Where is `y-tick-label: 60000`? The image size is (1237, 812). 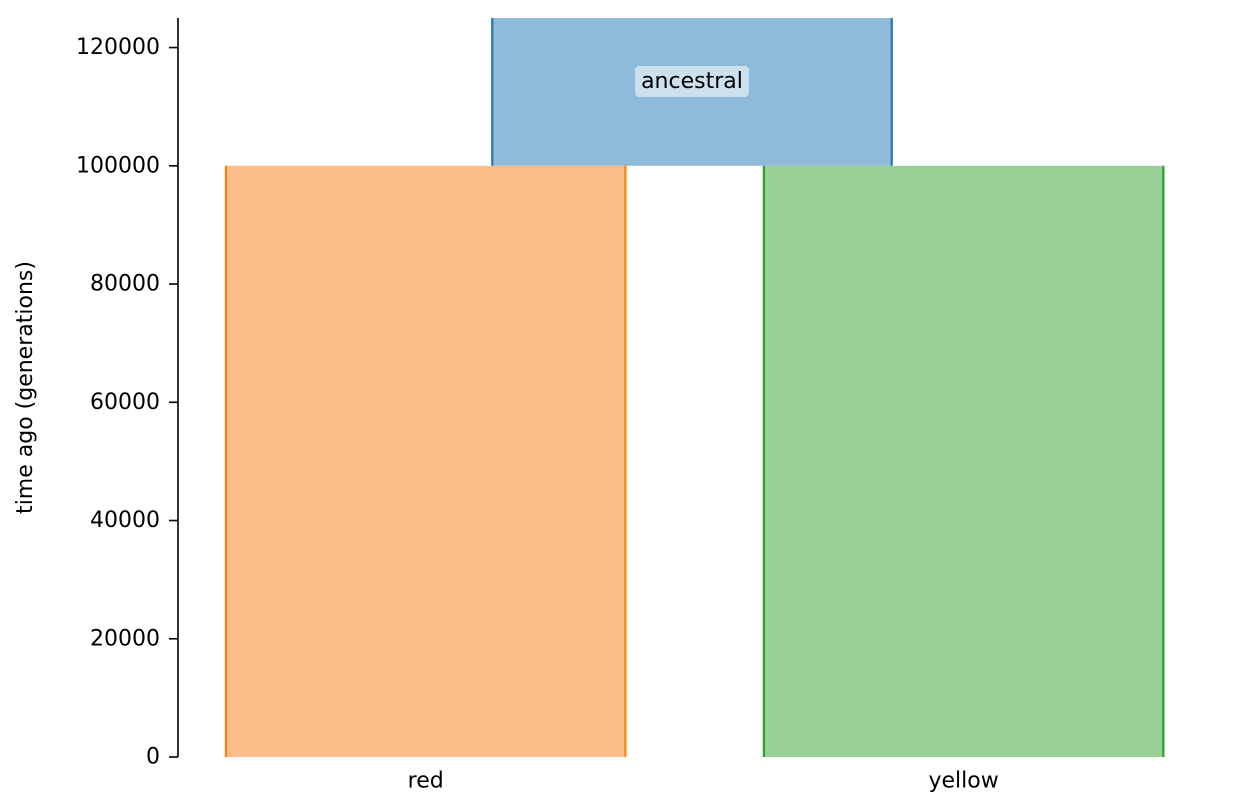
y-tick-label: 60000 is located at coordinates (125, 402).